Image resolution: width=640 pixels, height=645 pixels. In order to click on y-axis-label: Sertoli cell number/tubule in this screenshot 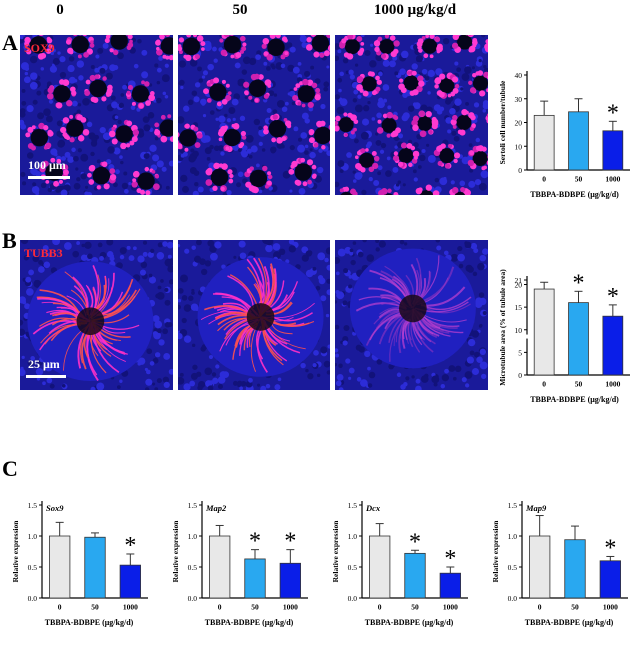, I will do `click(502, 122)`.